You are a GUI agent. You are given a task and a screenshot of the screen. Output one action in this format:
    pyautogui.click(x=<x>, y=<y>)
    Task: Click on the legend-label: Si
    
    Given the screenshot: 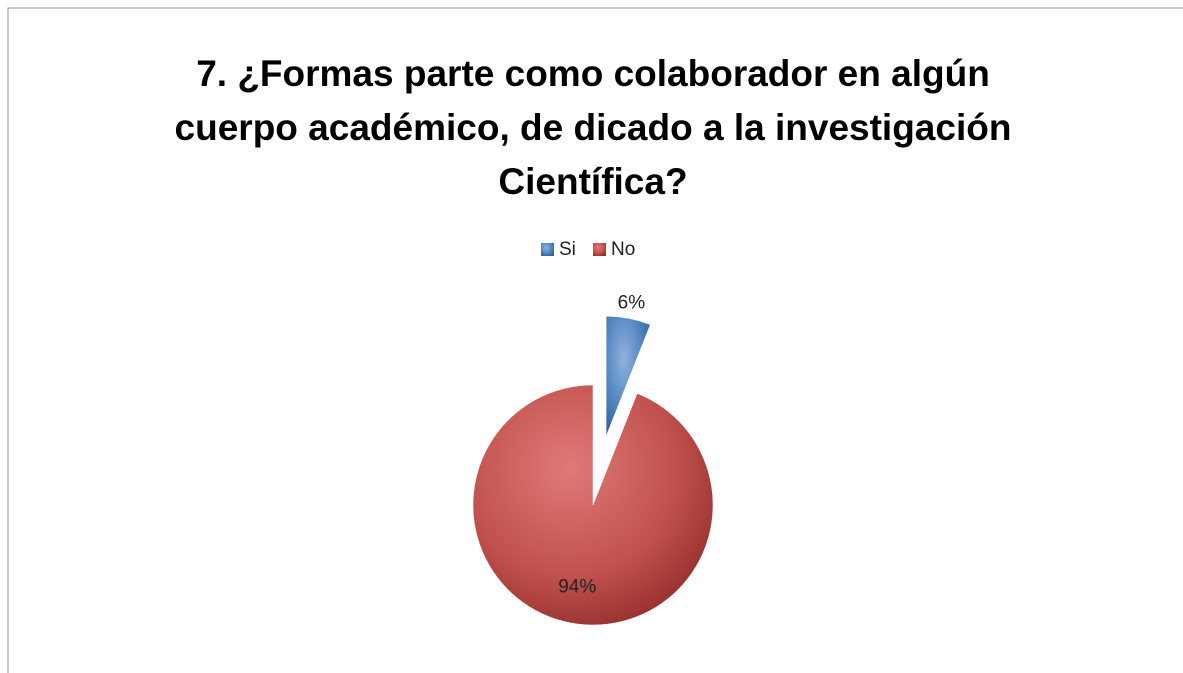 What is the action you would take?
    pyautogui.click(x=567, y=249)
    